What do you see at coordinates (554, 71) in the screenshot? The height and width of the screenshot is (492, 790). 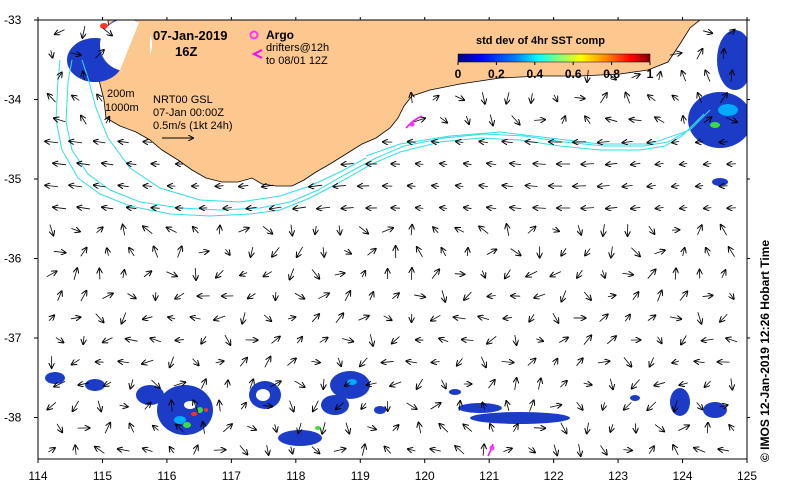 I see `colorbar-ticks: 0 0.2 0.4 0.6 0.8 1` at bounding box center [554, 71].